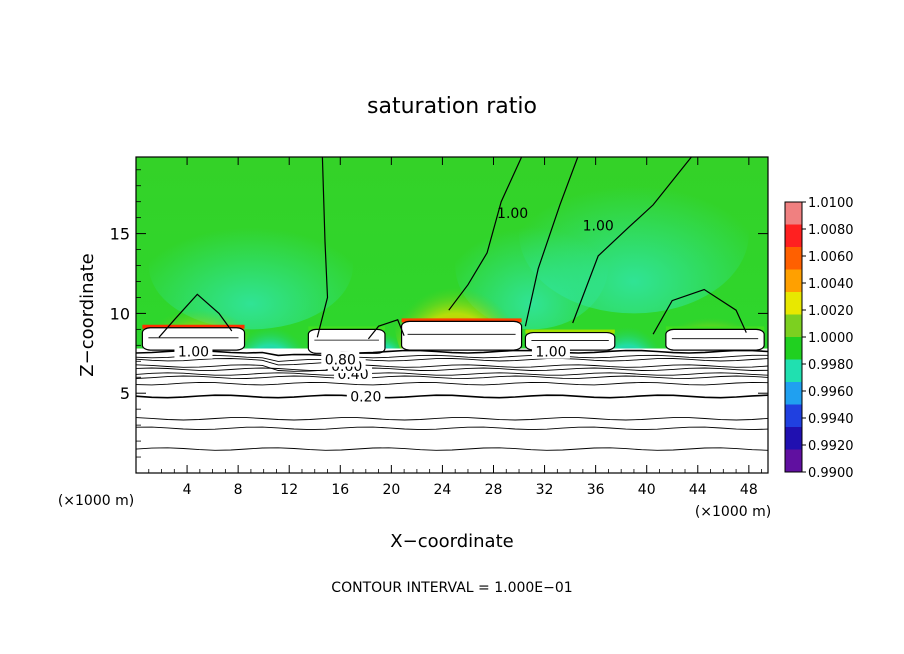  What do you see at coordinates (451, 541) in the screenshot?
I see `x-axis-label: X−coordinate` at bounding box center [451, 541].